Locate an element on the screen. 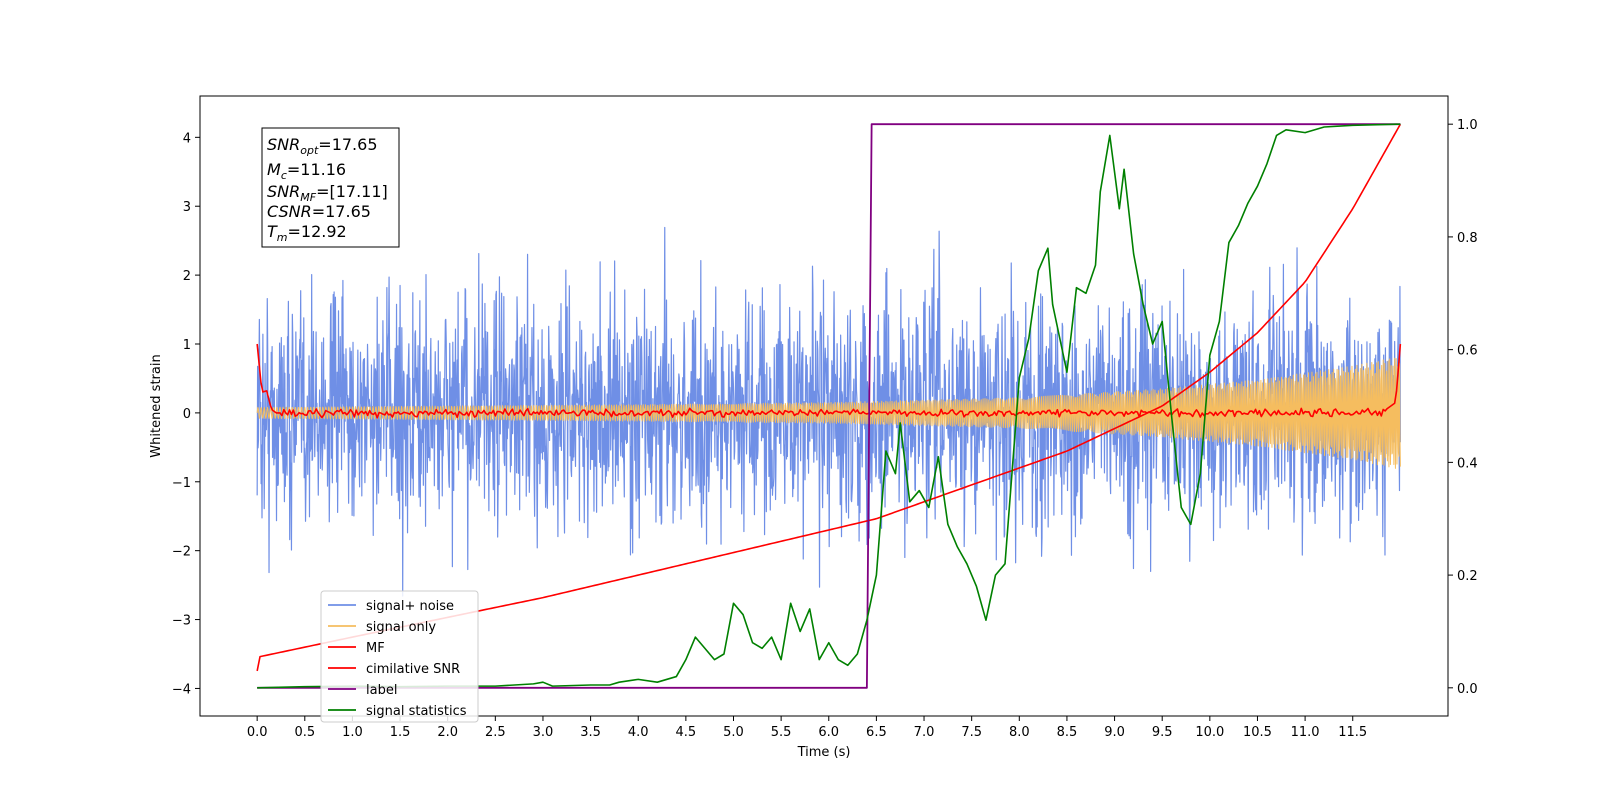  x-tick-label: 10.5 is located at coordinates (1257, 732).